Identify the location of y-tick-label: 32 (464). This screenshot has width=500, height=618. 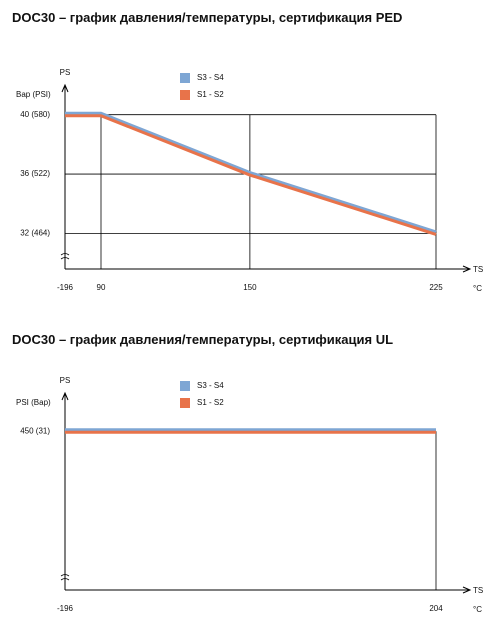
(35, 233).